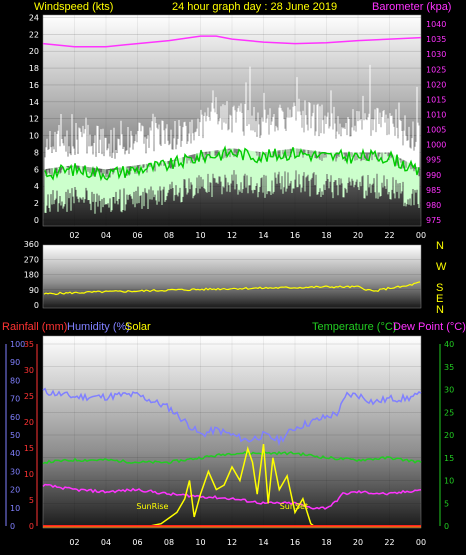 Image resolution: width=466 pixels, height=555 pixels. Describe the element at coordinates (411, 7) in the screenshot. I see `barometer-axis-label: Barometer (kpa)` at that location.